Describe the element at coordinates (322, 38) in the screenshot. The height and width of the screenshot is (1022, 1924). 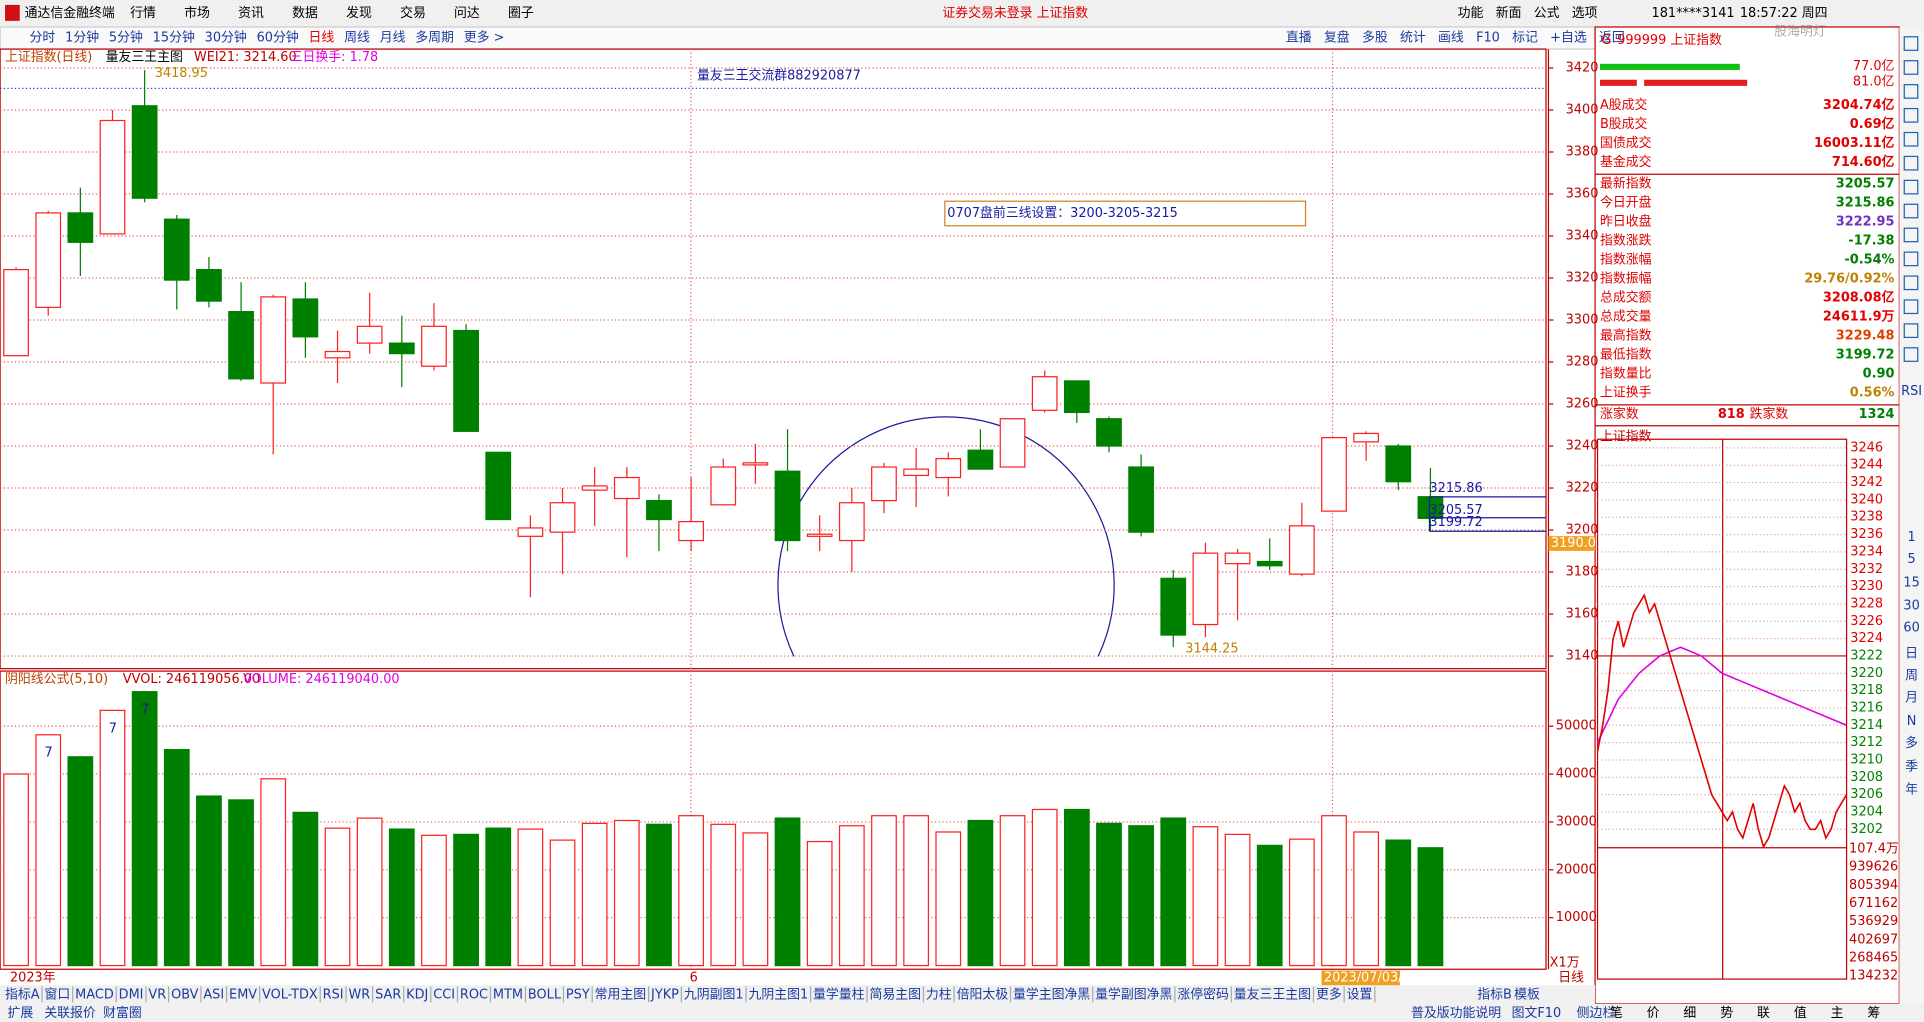
I see `period-button: 日线` at that location.